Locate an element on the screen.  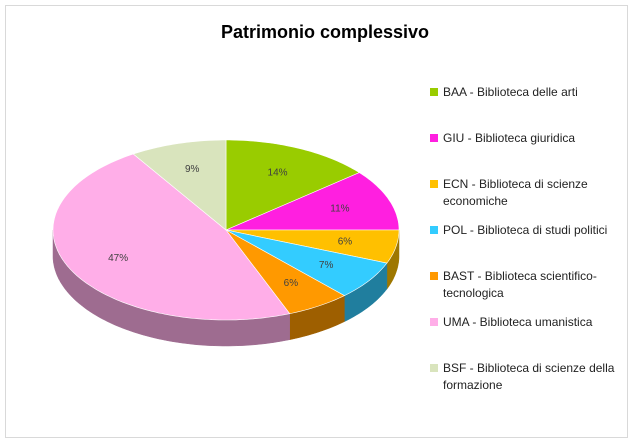
legend-item: POL - Biblioteca di studi politici is located at coordinates (530, 245).